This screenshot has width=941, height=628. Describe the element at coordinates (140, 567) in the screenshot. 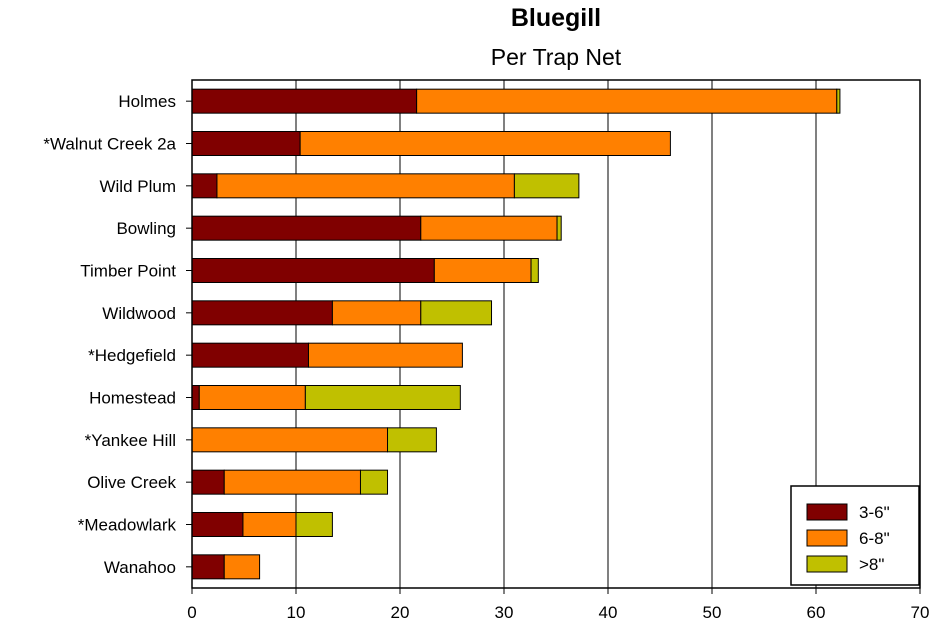

I see `category-label: Wanahoo` at that location.